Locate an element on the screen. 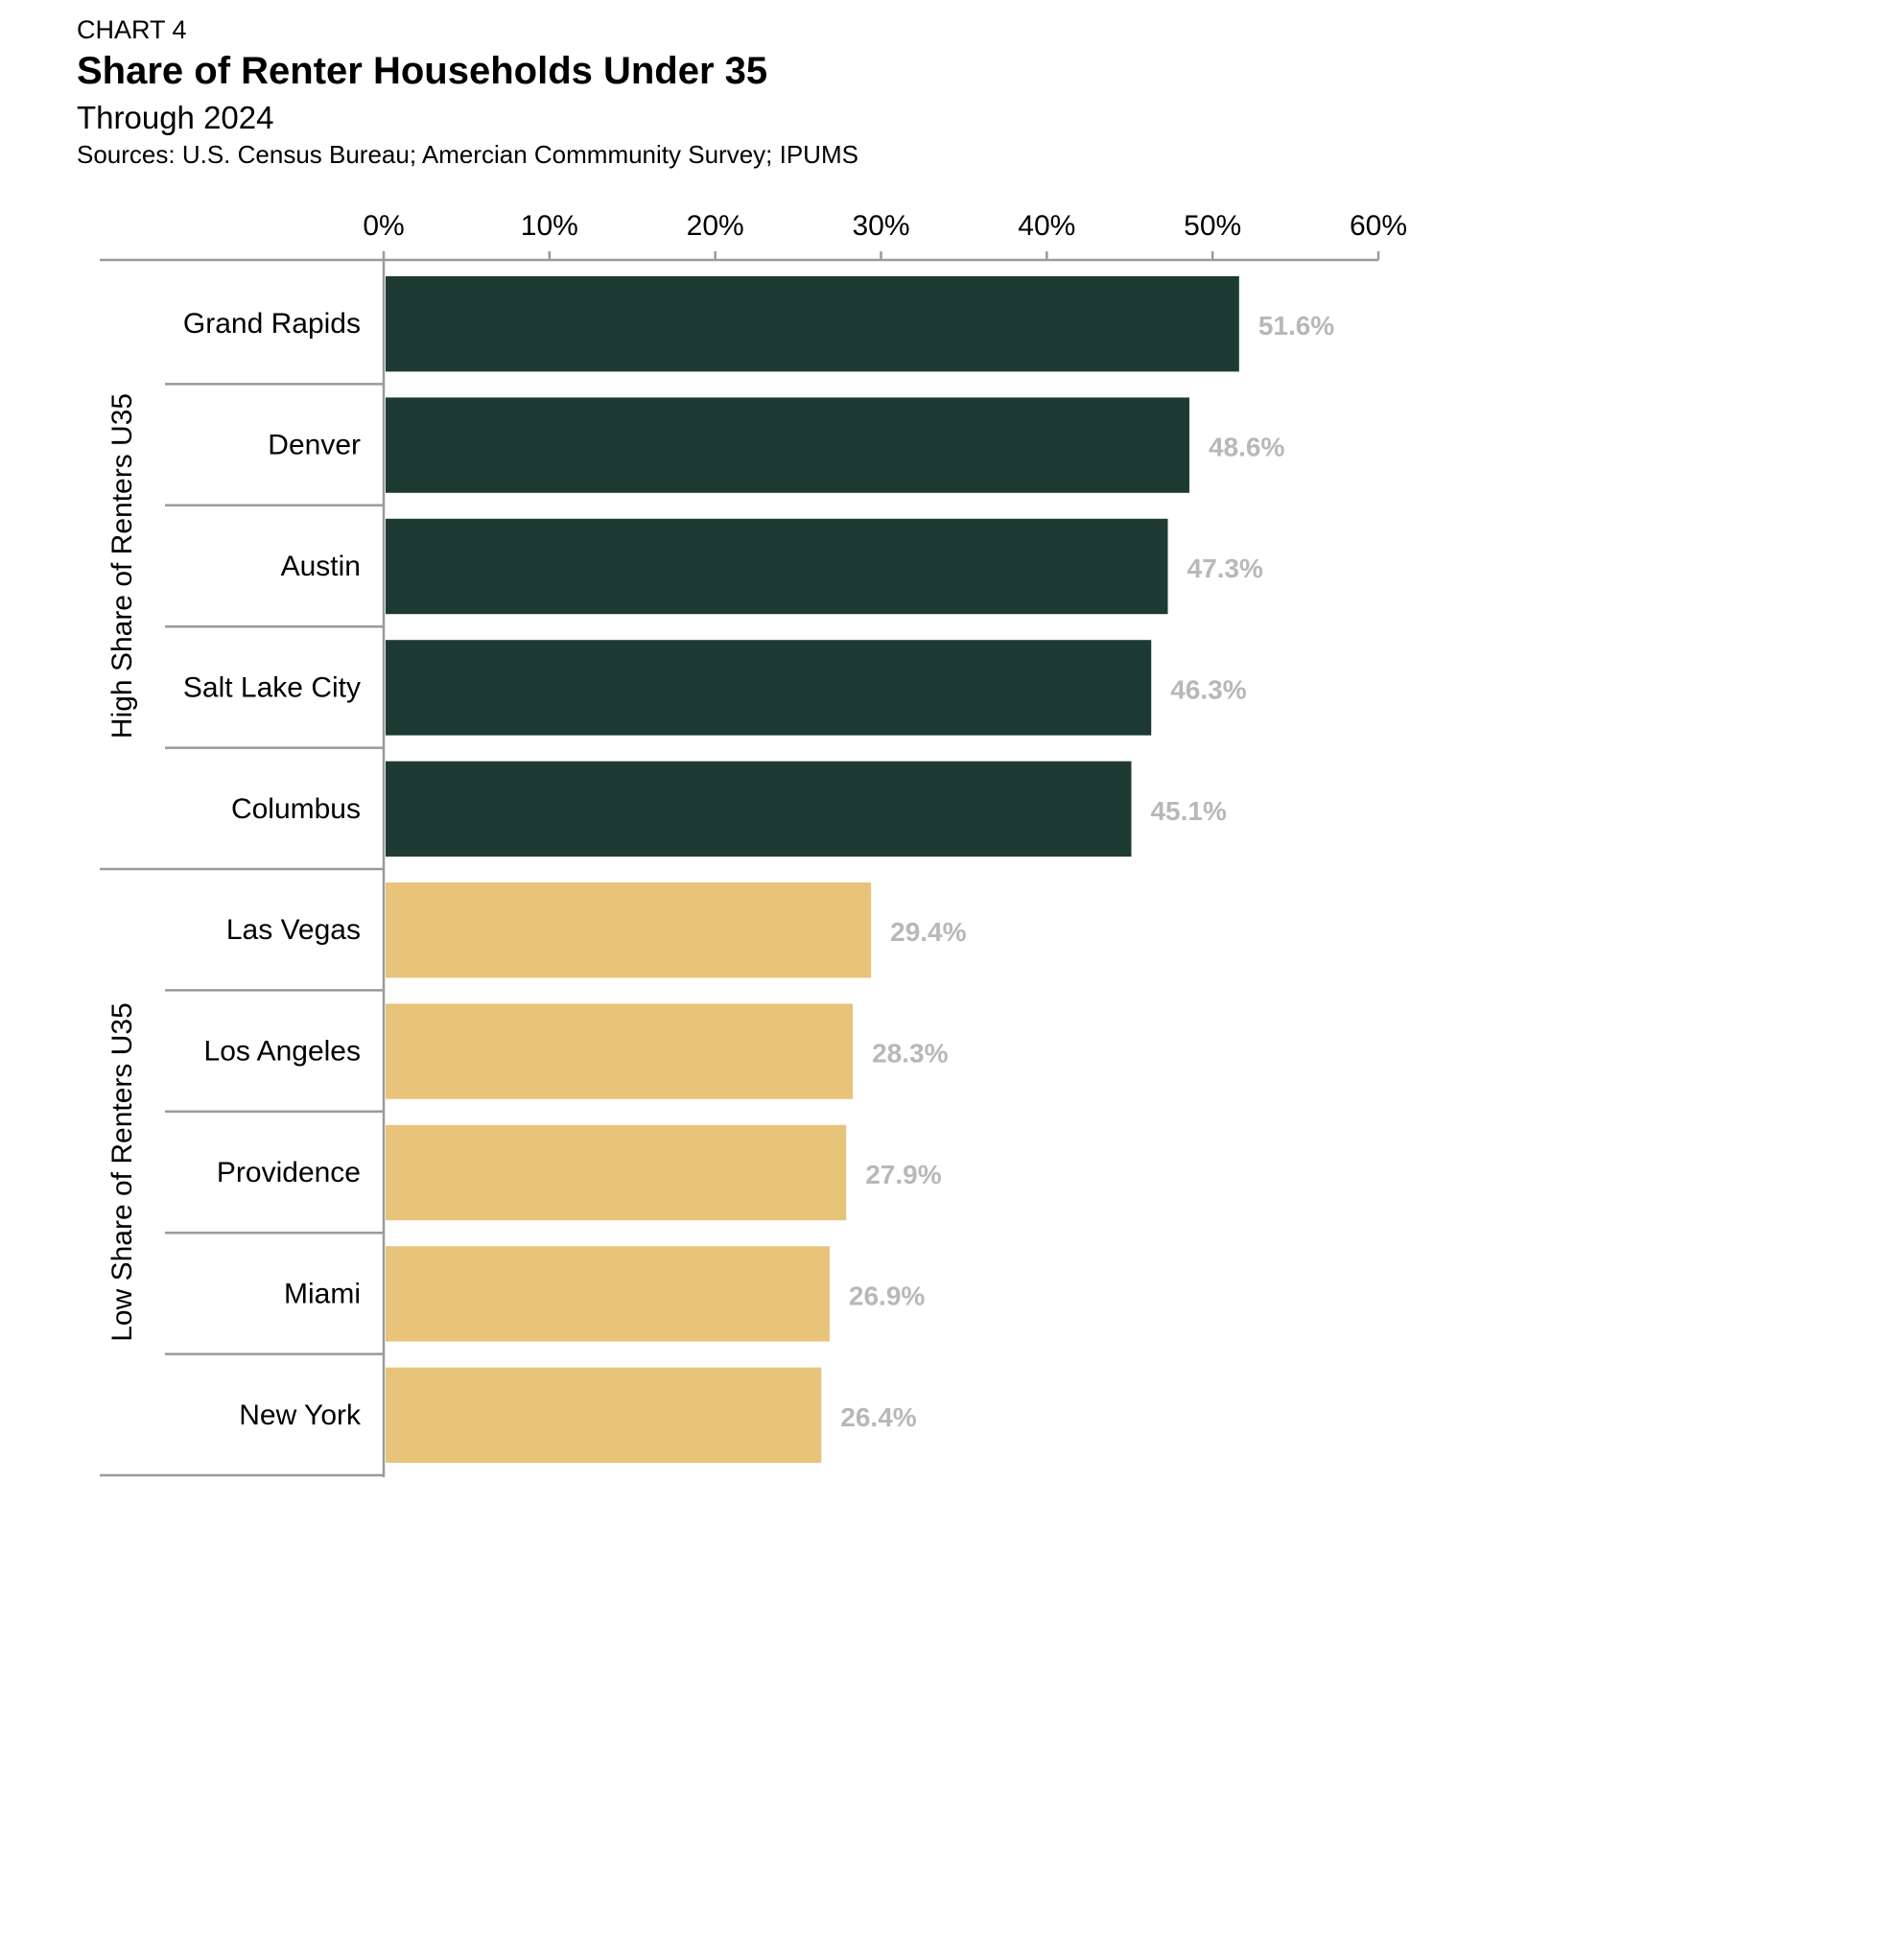  category-label: Denver is located at coordinates (315, 445).